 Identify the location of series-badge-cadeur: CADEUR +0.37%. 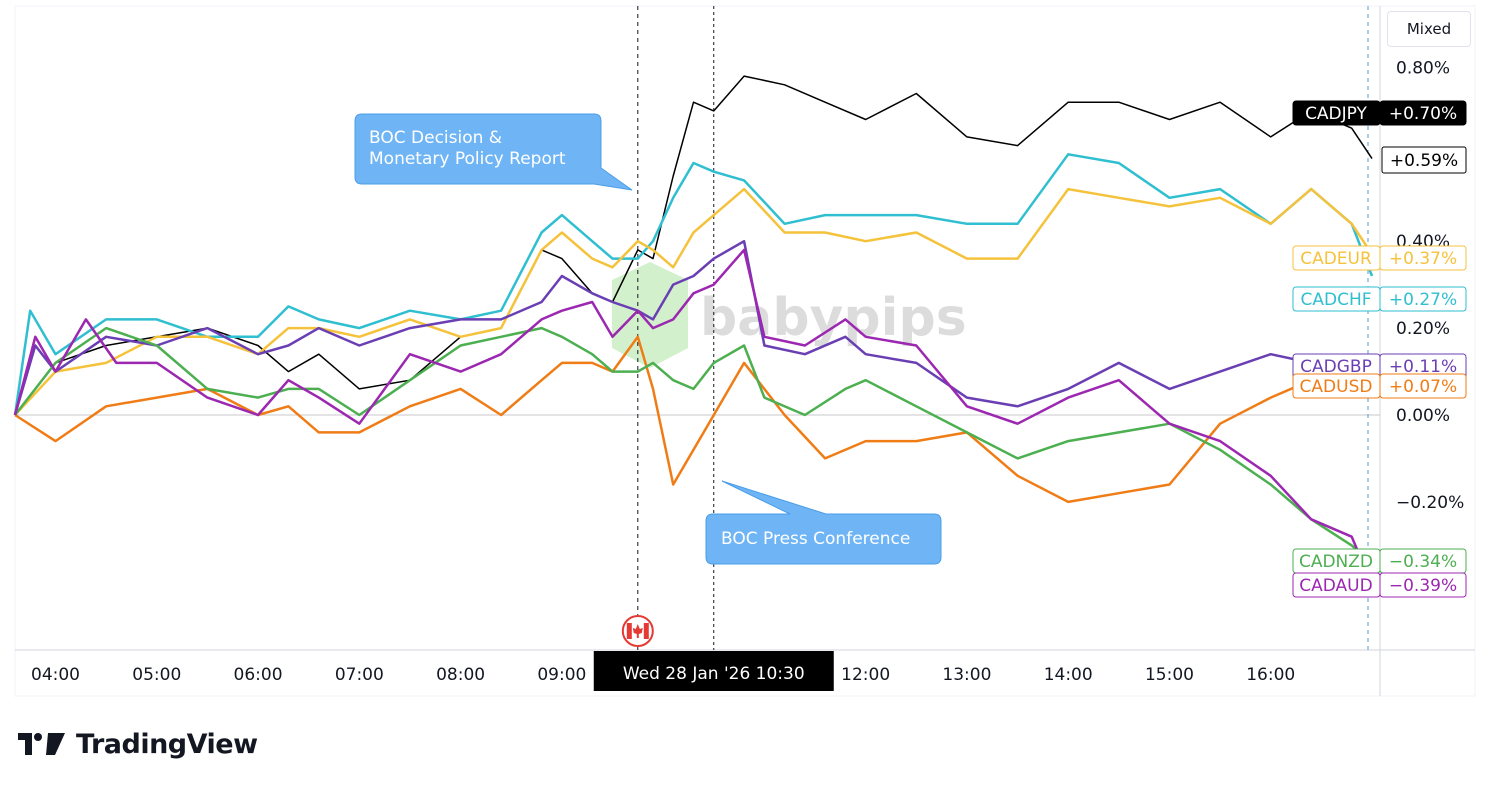
(1379, 258).